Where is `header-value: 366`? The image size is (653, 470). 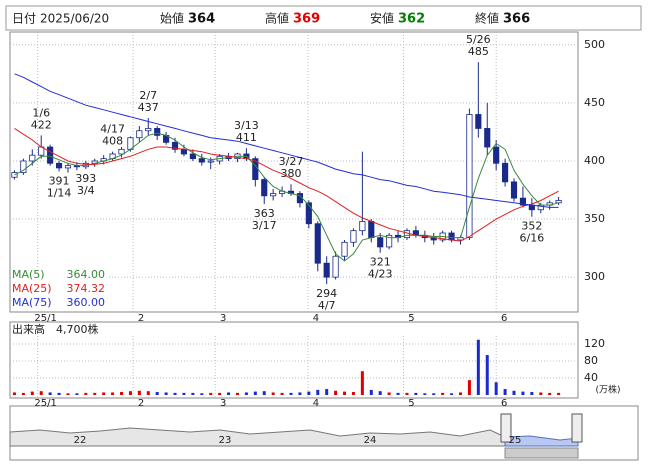
header-value: 366 is located at coordinates (516, 19).